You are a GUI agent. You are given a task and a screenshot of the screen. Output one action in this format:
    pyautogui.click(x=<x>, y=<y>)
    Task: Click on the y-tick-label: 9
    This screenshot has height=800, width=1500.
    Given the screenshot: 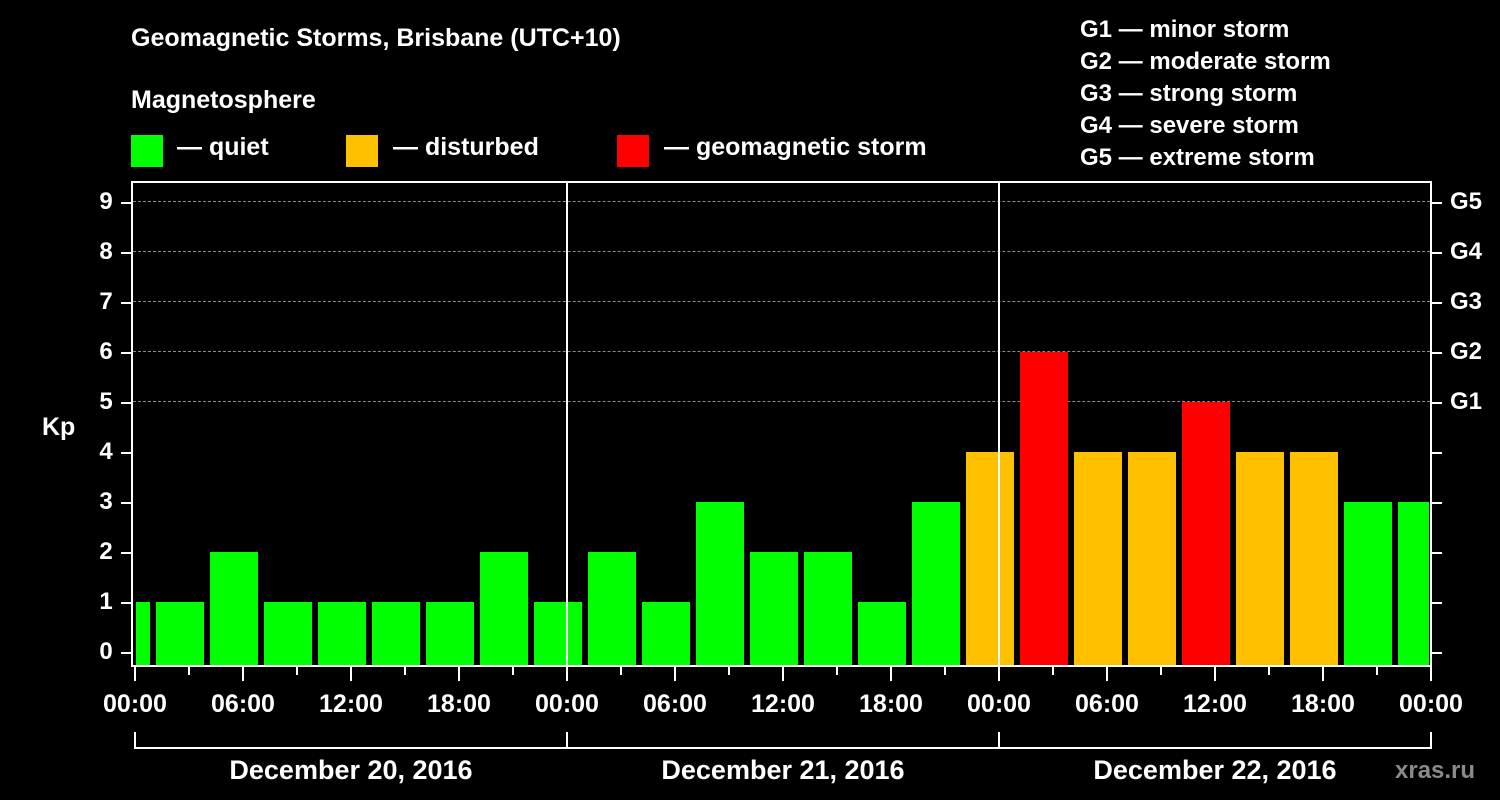 What is the action you would take?
    pyautogui.click(x=106, y=201)
    